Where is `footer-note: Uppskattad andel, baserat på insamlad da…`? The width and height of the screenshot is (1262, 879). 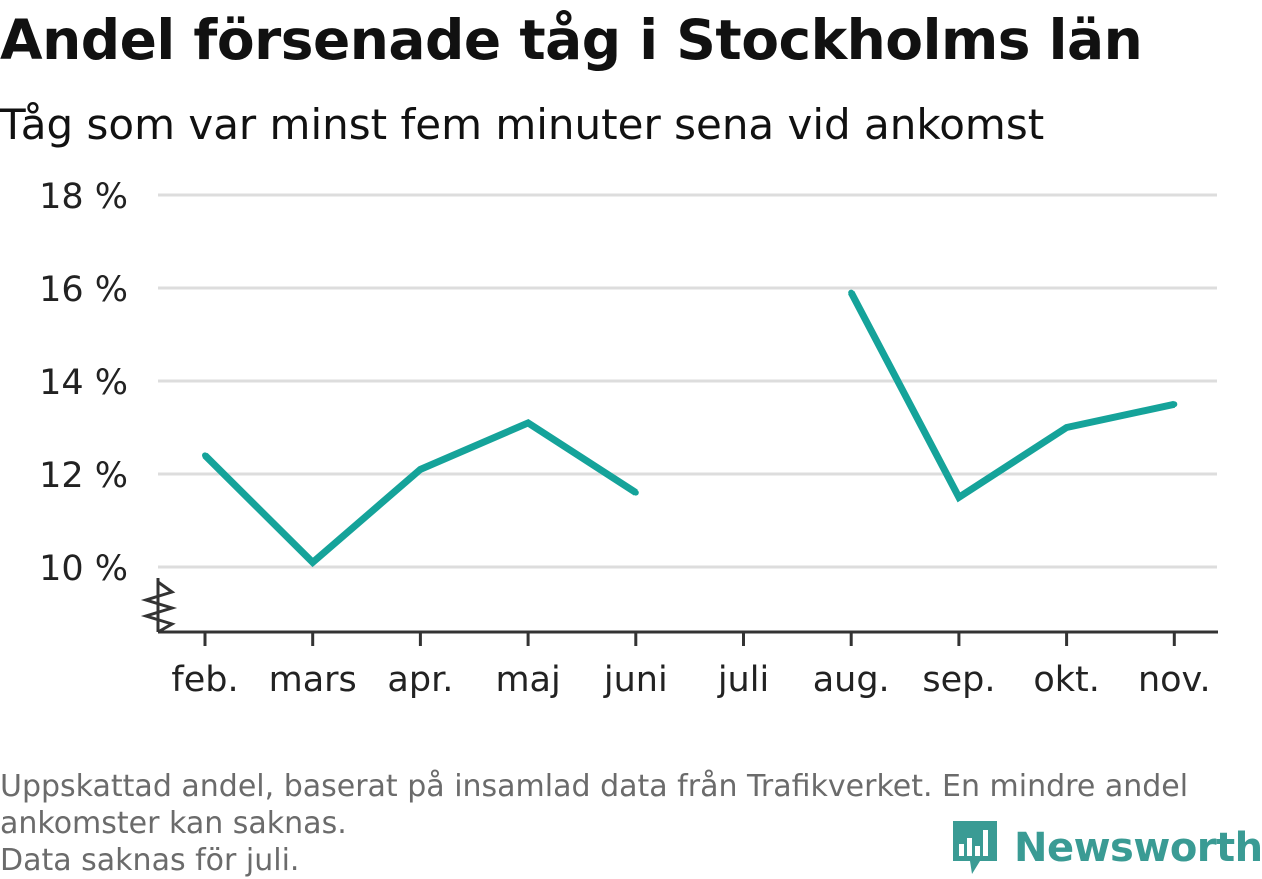 footer-note: Uppskattad andel, baserat på insamlad da… is located at coordinates (625, 823).